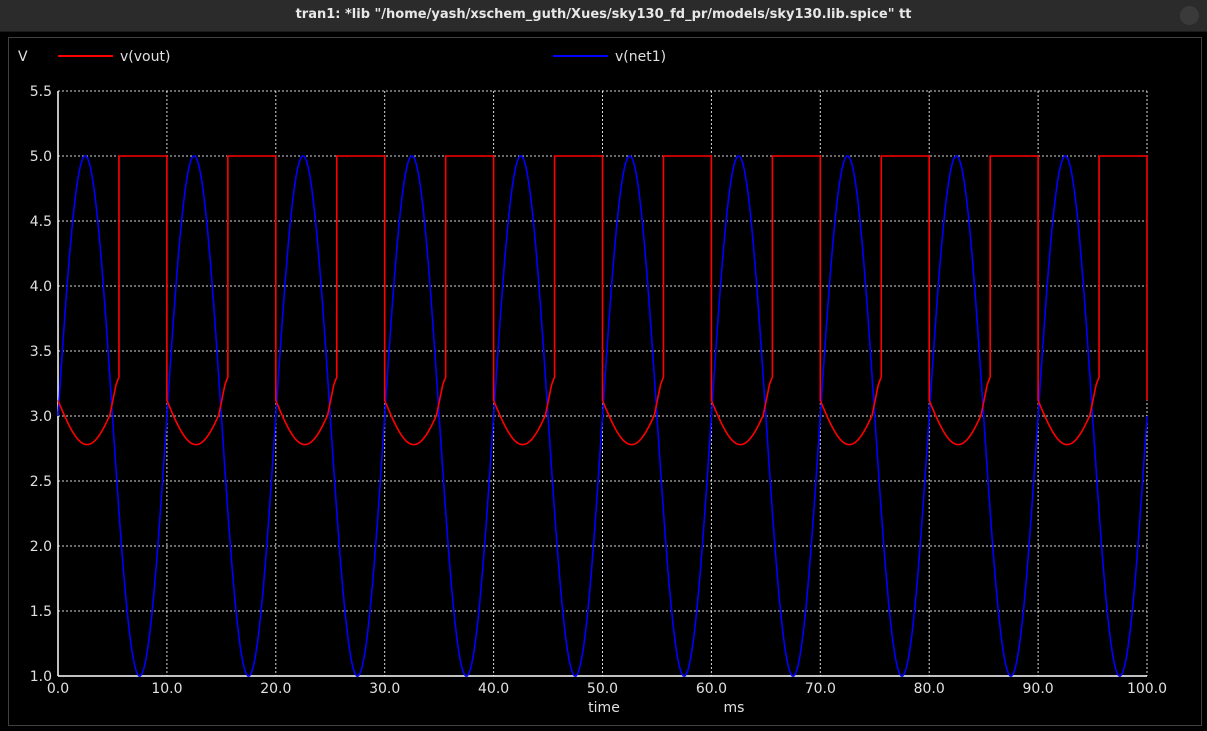 This screenshot has height=731, width=1207. Describe the element at coordinates (58, 689) in the screenshot. I see `x-tick-label: 0.0` at that location.